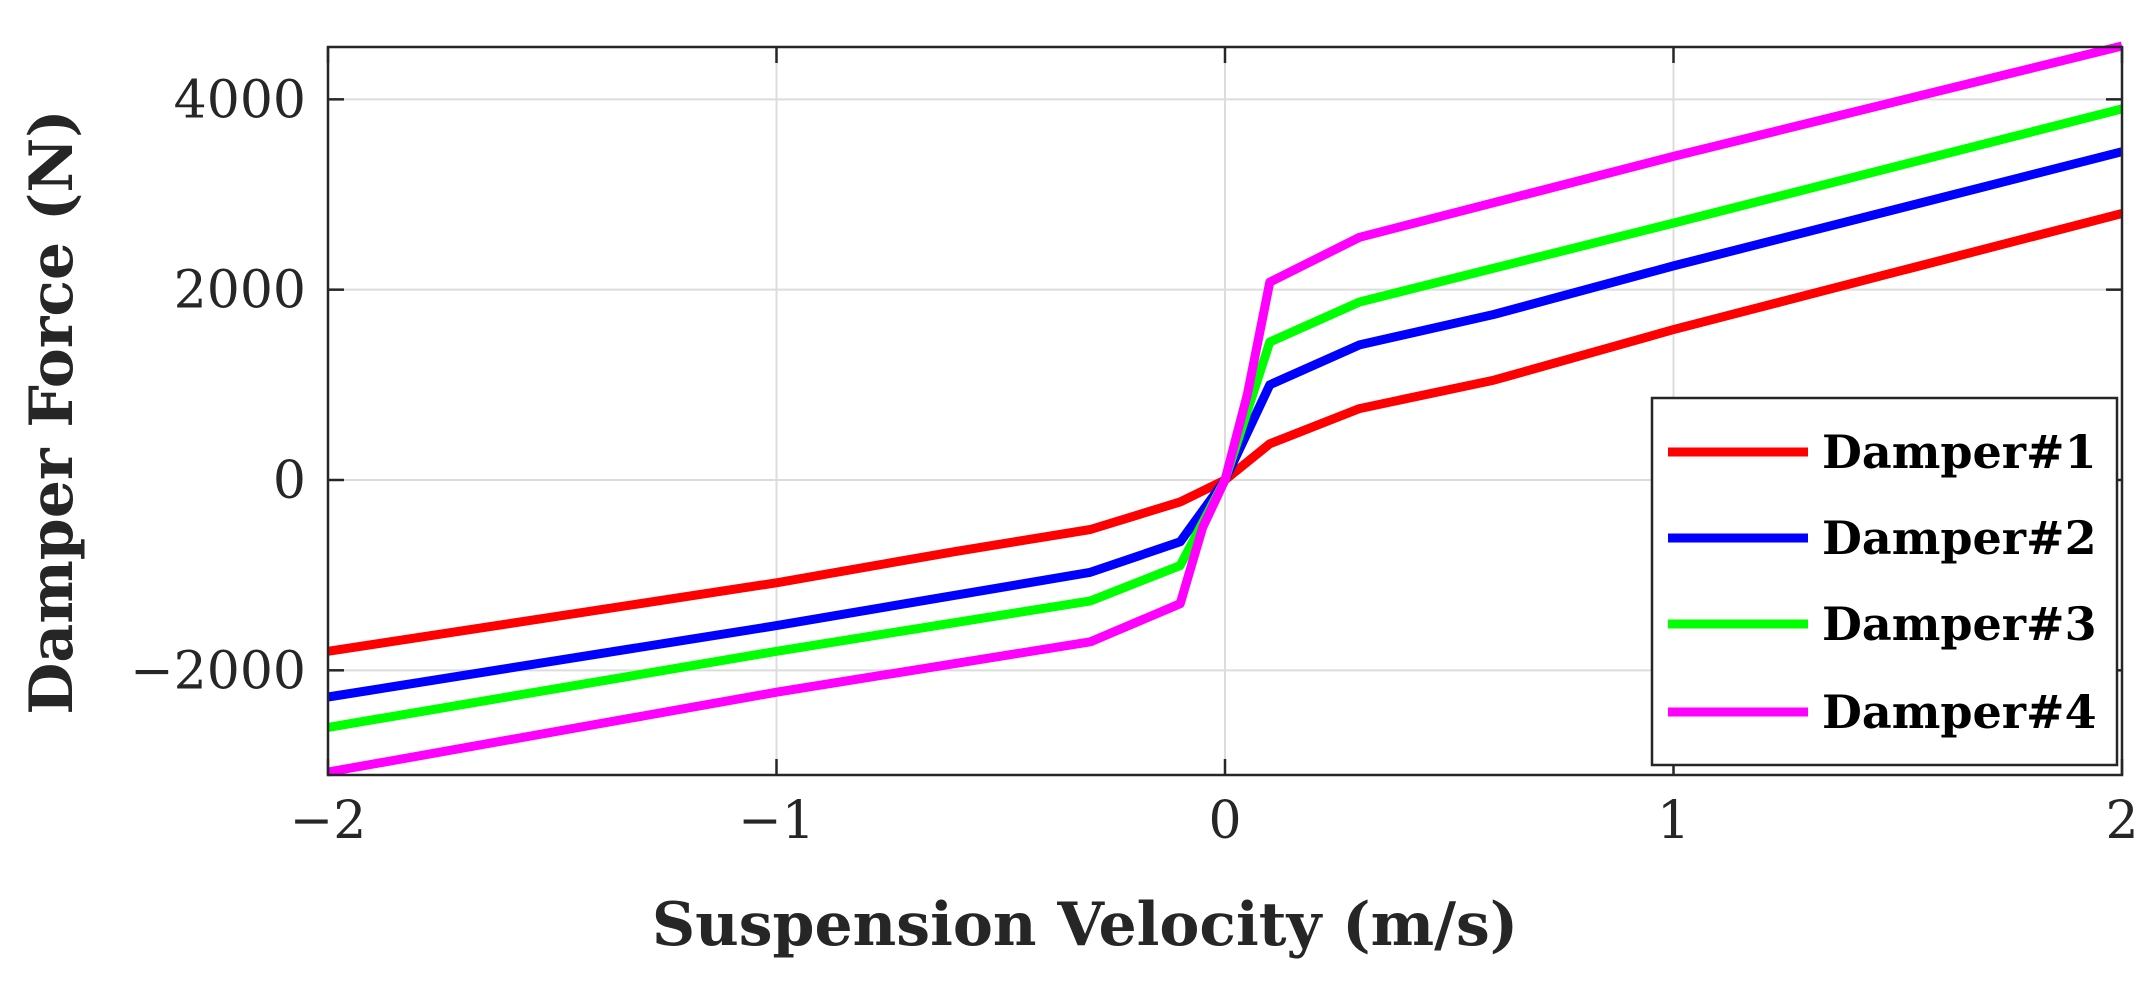 This screenshot has height=984, width=2152. I want to click on legend-entry-damper-3: Damper#3, so click(1882, 624).